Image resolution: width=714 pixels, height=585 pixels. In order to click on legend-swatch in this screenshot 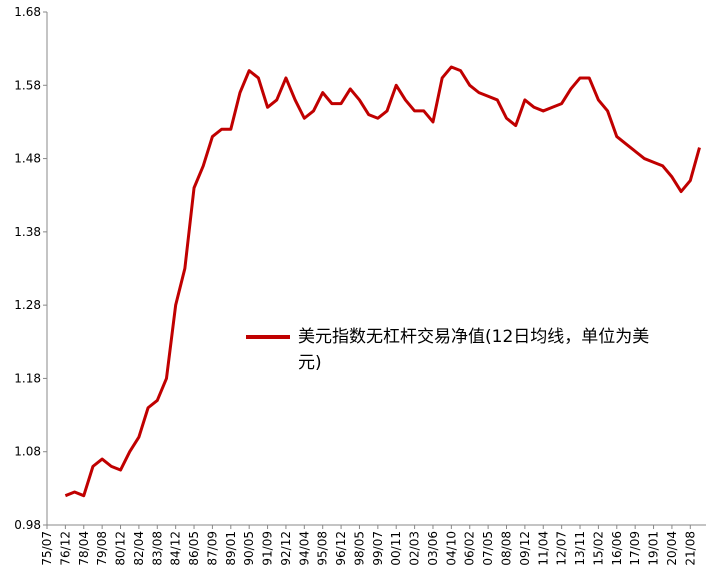, I will do `click(268, 337)`.